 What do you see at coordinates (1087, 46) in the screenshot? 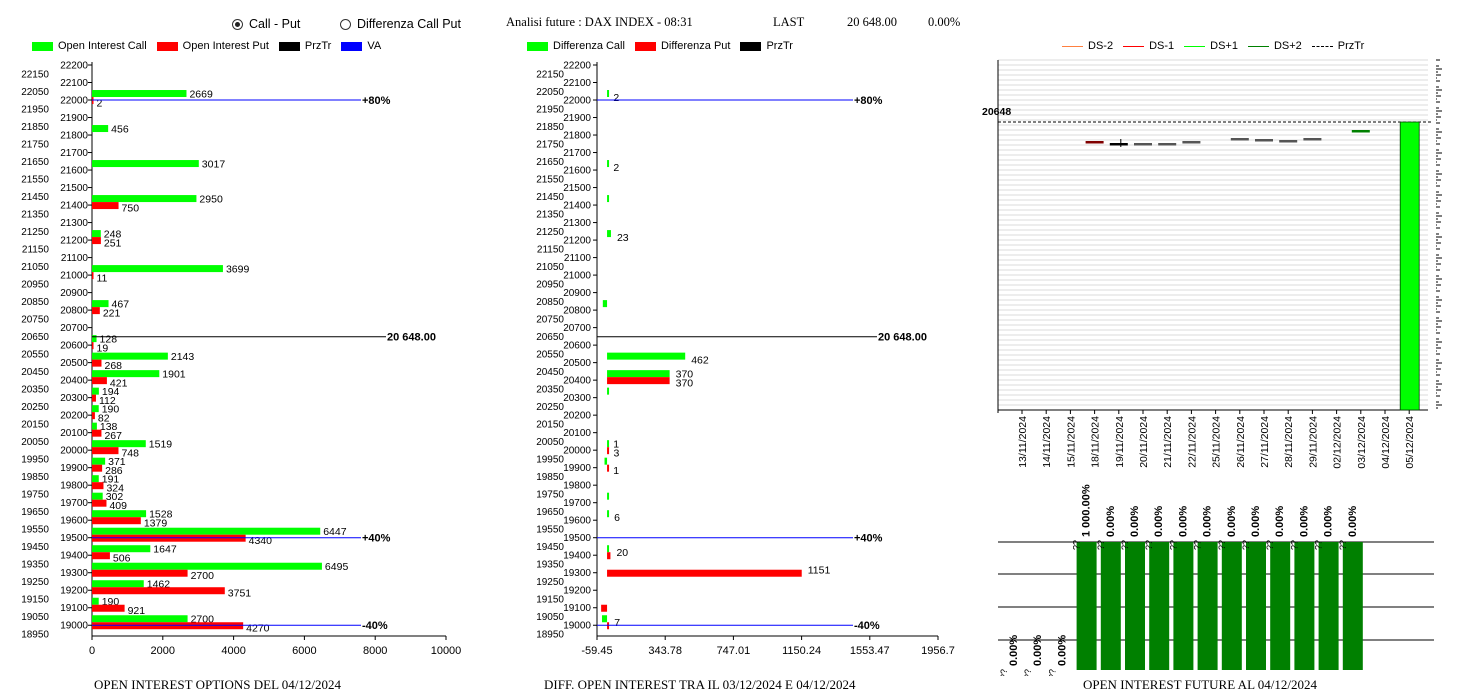
I see `legend-item-ds-2: DS-2` at bounding box center [1087, 46].